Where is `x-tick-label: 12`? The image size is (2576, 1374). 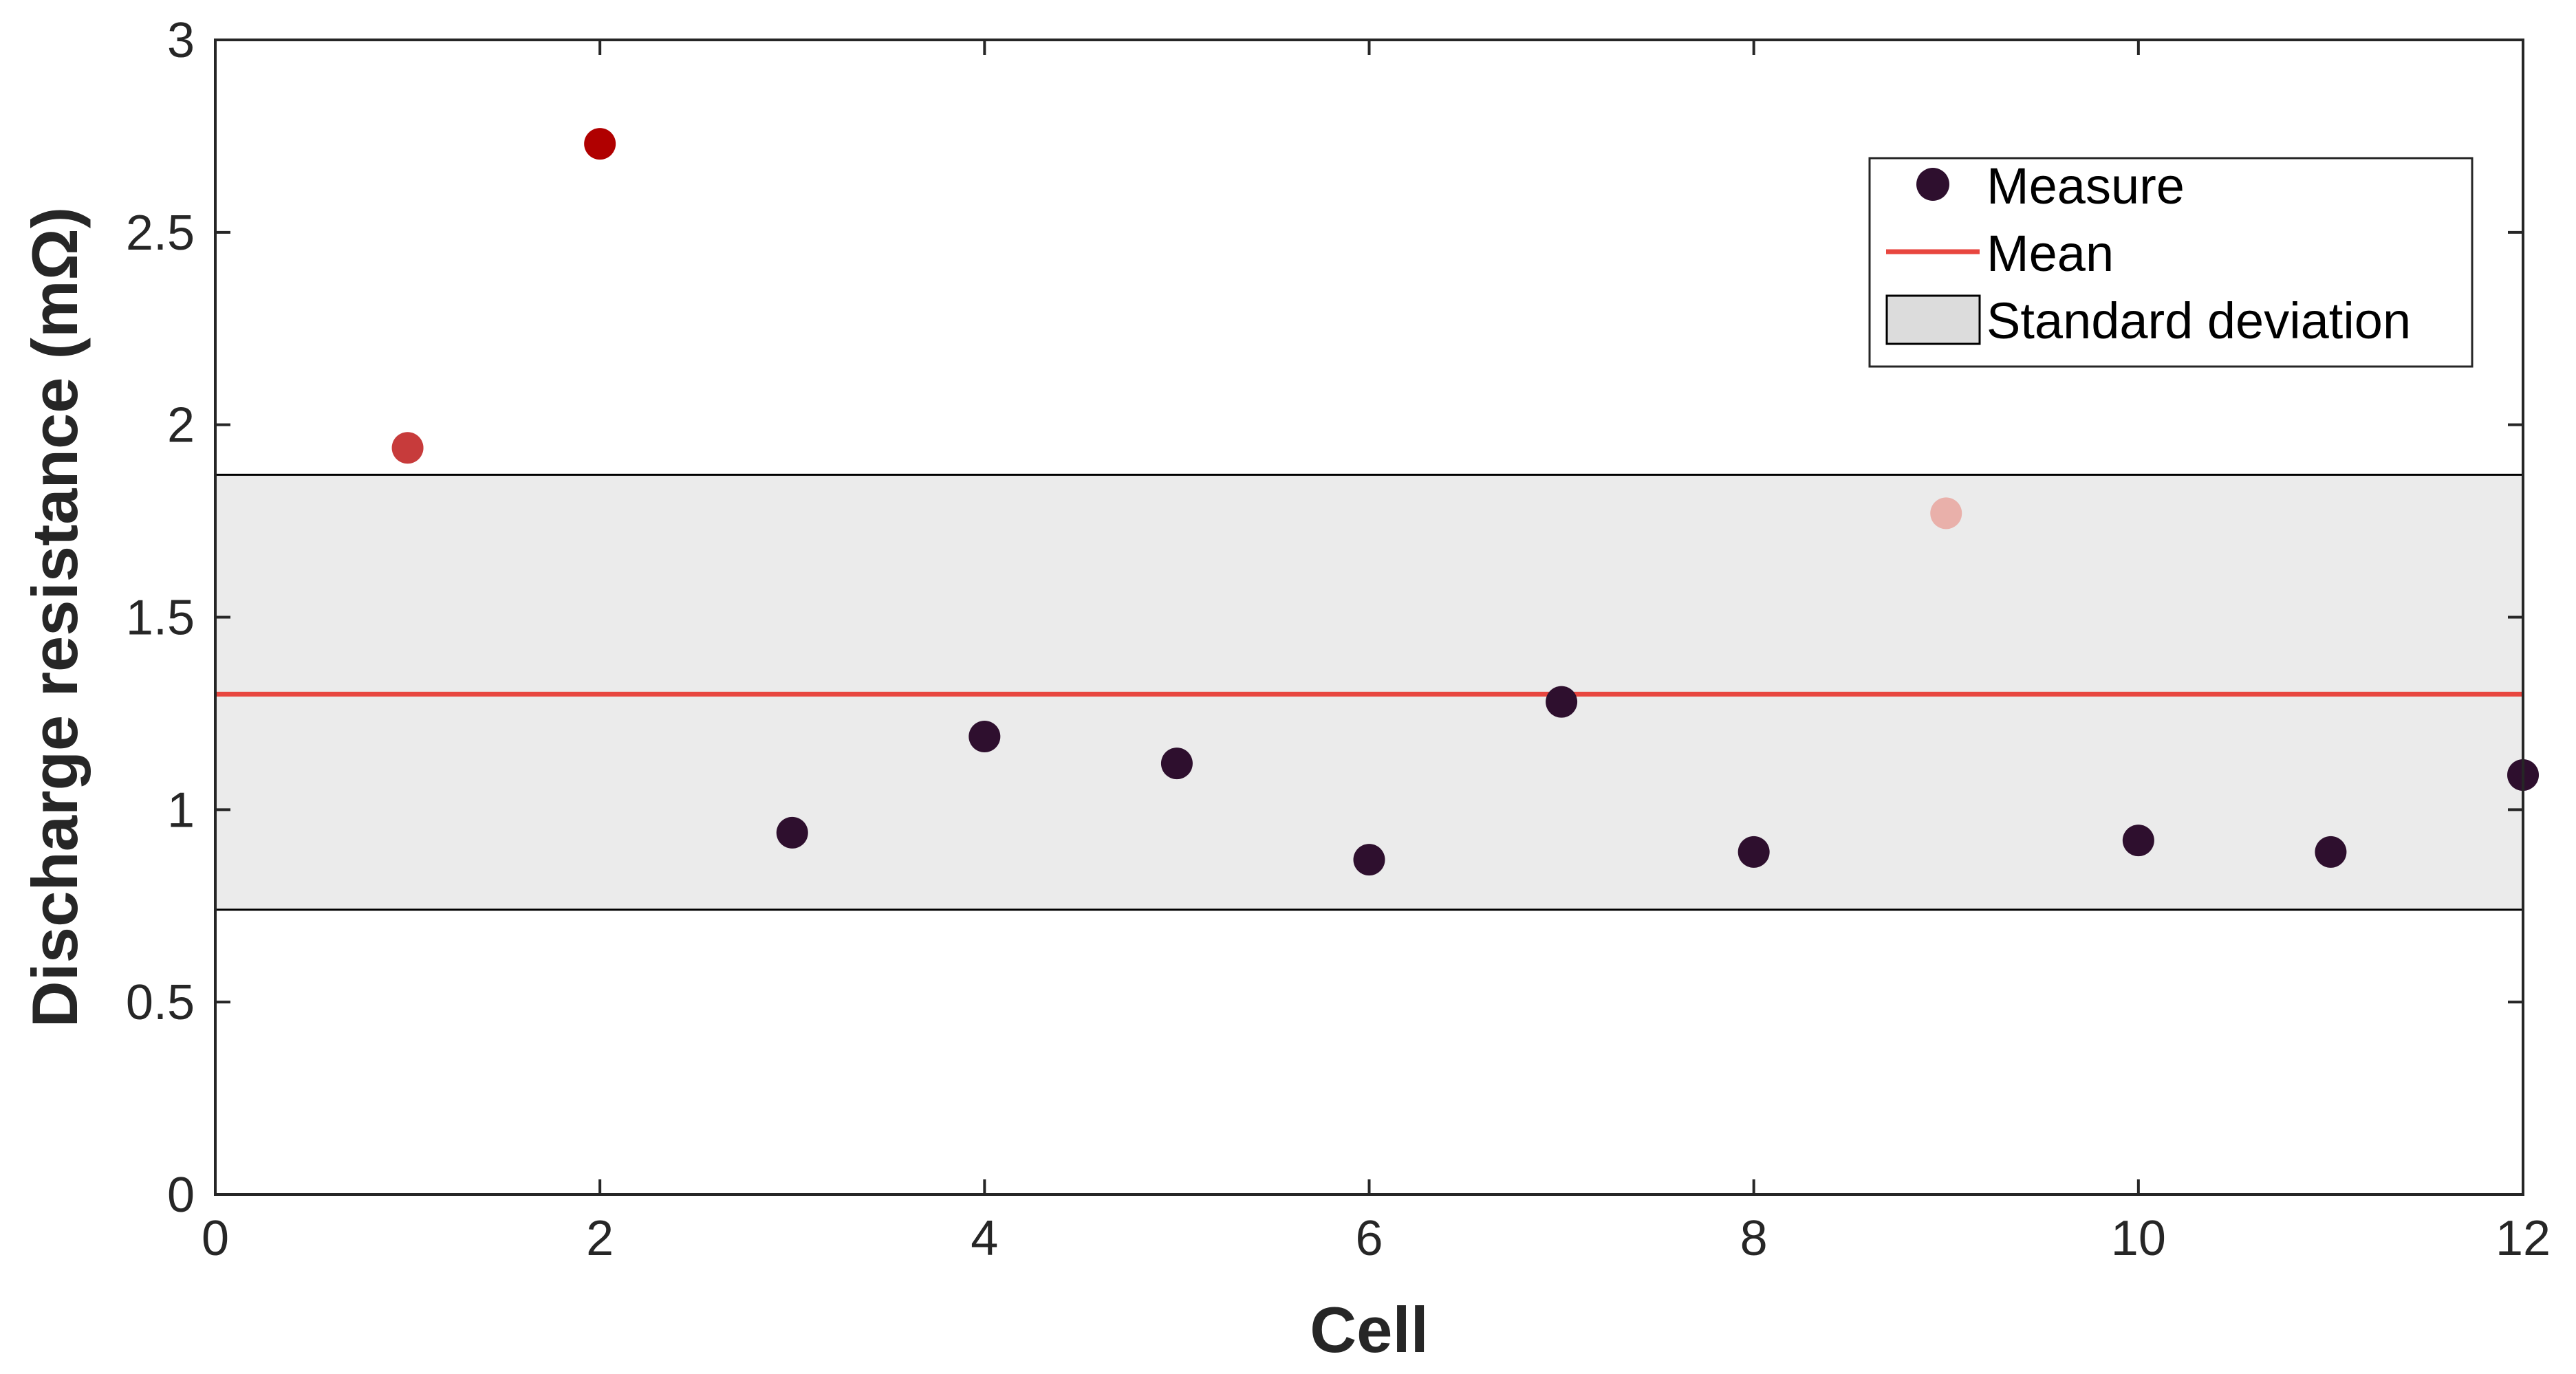 x-tick-label: 12 is located at coordinates (2523, 1238).